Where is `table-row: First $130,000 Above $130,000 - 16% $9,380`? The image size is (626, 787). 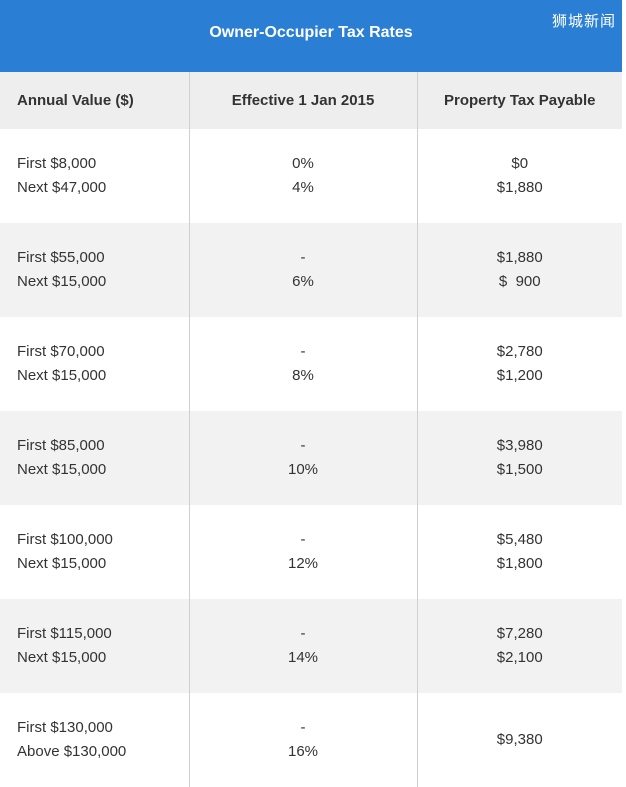
table-row: First $130,000 Above $130,000 - 16% $9,380 is located at coordinates (311, 740).